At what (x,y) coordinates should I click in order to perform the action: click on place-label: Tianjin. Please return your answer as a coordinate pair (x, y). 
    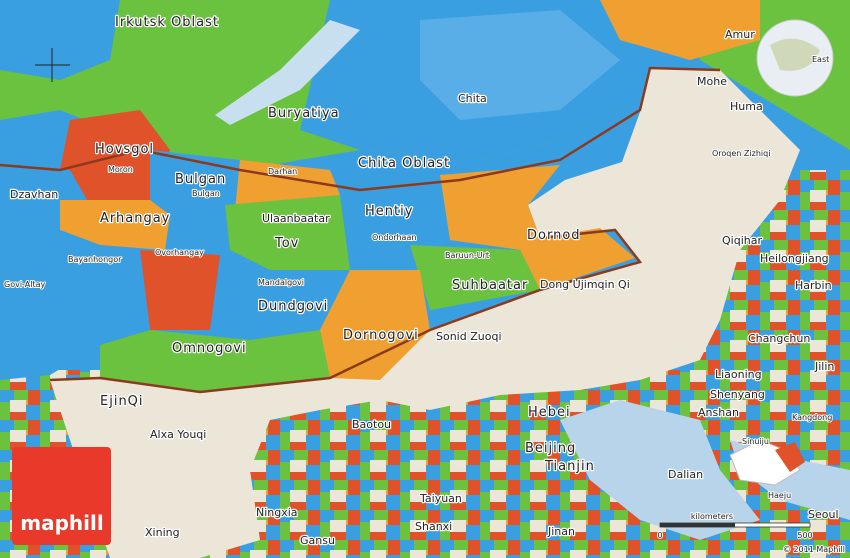
    Looking at the image, I should click on (569, 466).